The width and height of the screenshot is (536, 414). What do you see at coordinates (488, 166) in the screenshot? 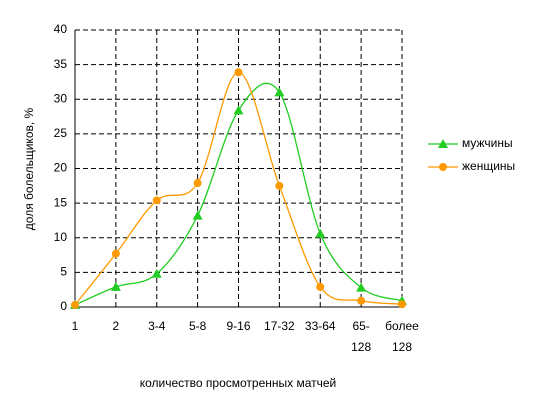
I see `legend-label: женщины` at bounding box center [488, 166].